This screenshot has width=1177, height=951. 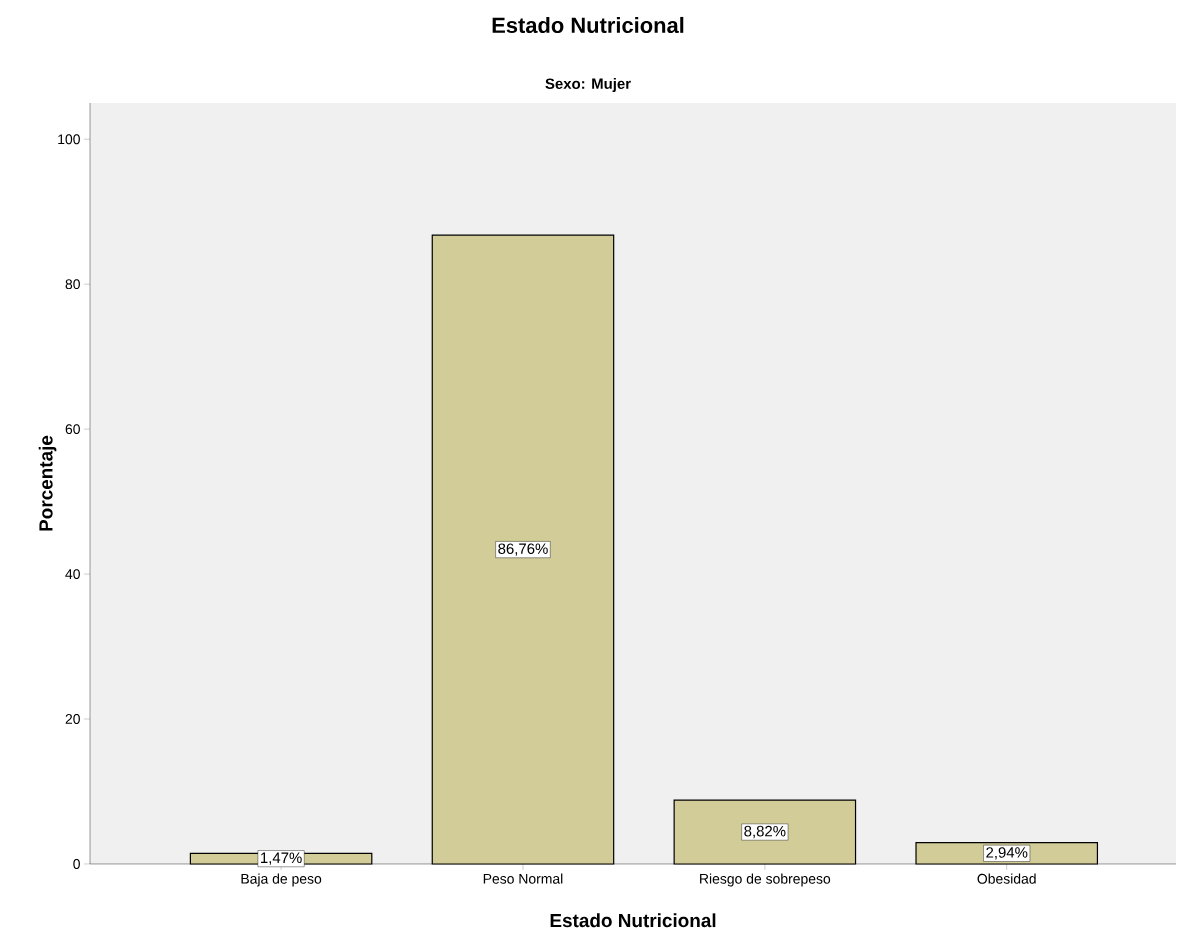 I want to click on y-tick-label: 40, so click(x=72, y=574).